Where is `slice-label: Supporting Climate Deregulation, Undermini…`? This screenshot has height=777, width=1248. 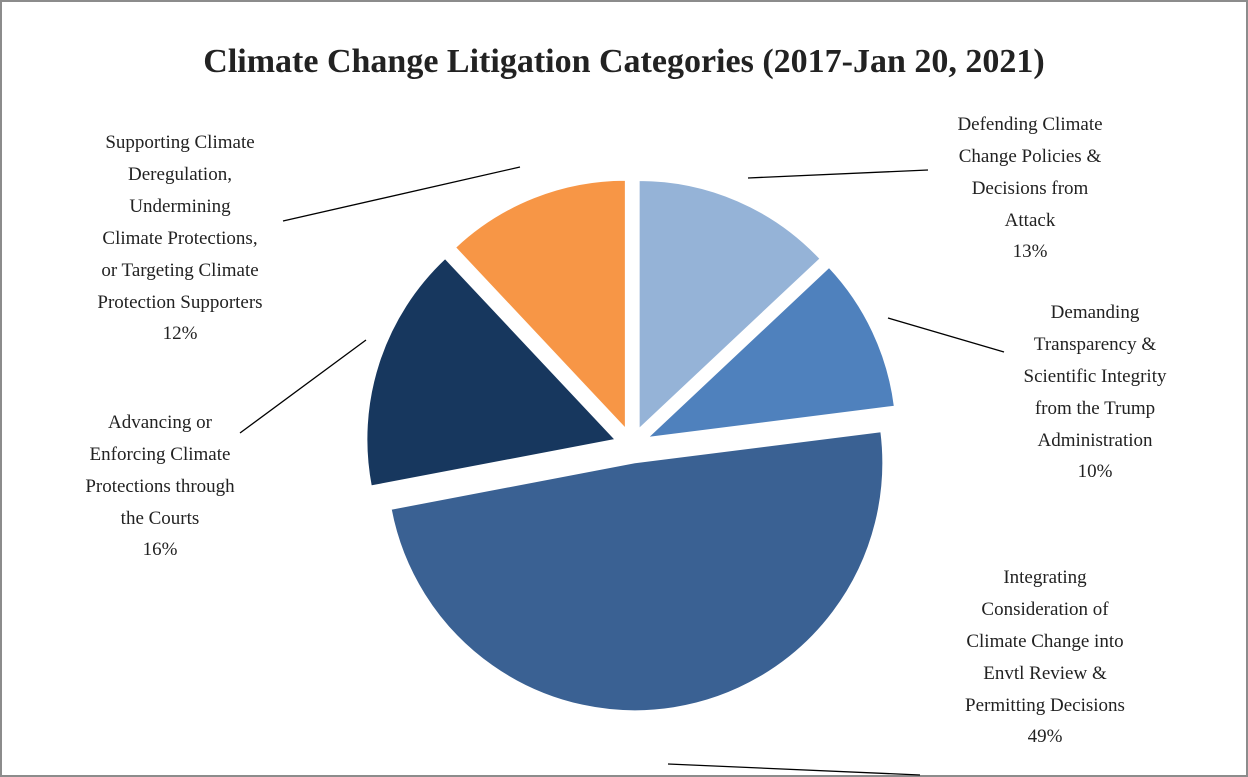
slice-label: Supporting Climate Deregulation, Undermini… is located at coordinates (179, 222).